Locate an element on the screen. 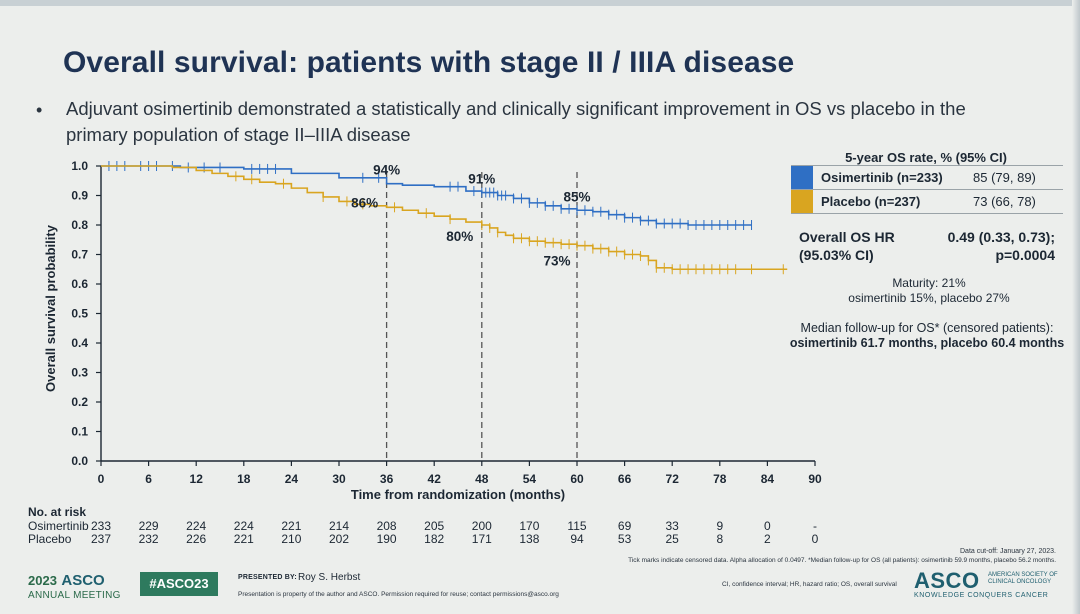 The image size is (1080, 614). legend-header: 5-year OS rate, % (95% CI) is located at coordinates (926, 157).